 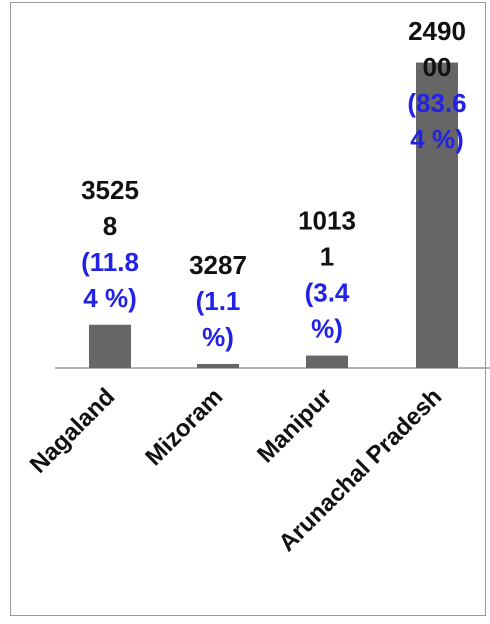 What do you see at coordinates (436, 139) in the screenshot?
I see `percent-label-3-3: 4 %)` at bounding box center [436, 139].